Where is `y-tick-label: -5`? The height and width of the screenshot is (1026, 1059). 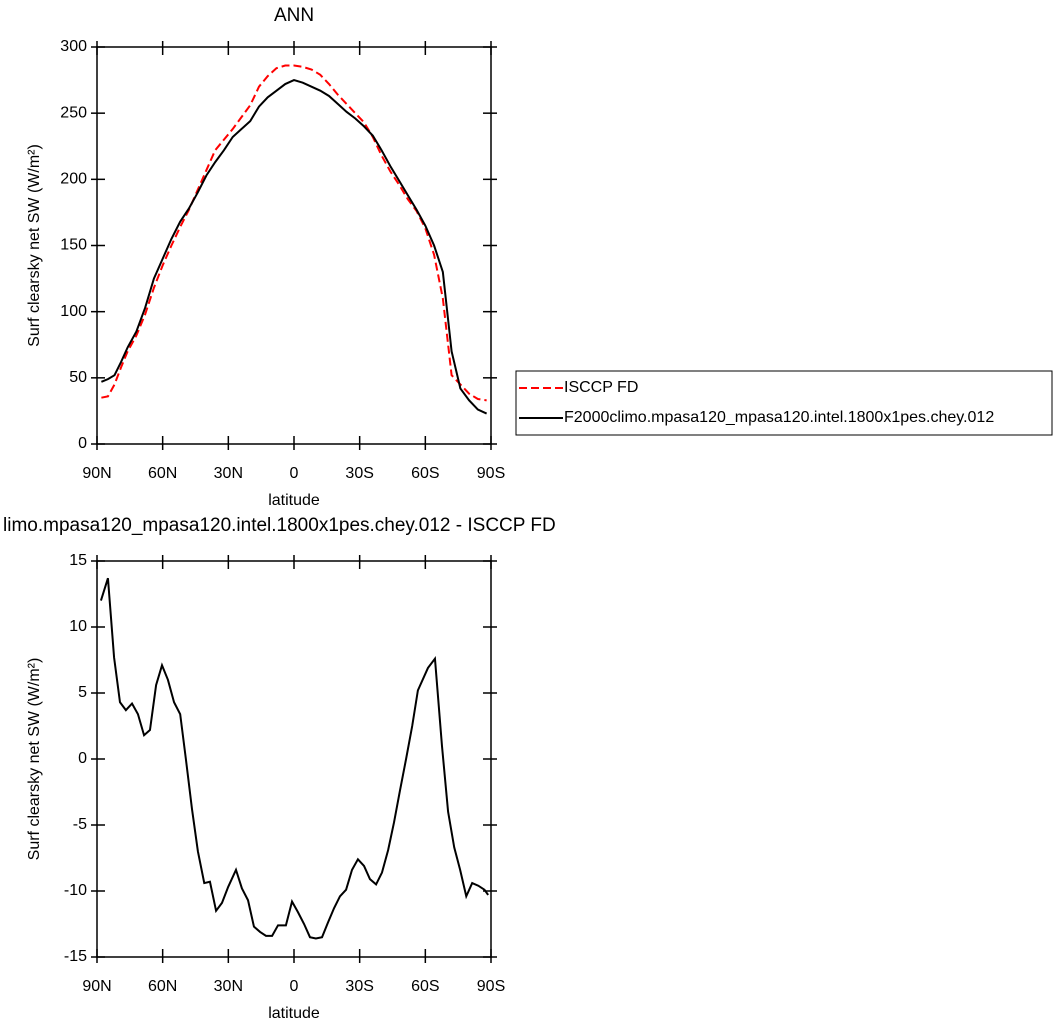 y-tick-label: -5 is located at coordinates (80, 824).